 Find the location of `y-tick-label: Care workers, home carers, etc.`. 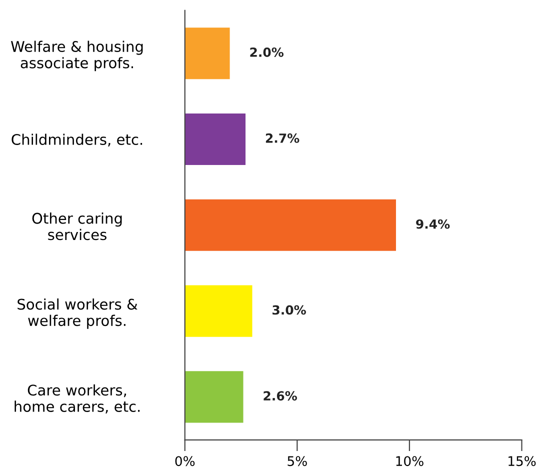

y-tick-label: Care workers, home carers, etc. is located at coordinates (77, 399).